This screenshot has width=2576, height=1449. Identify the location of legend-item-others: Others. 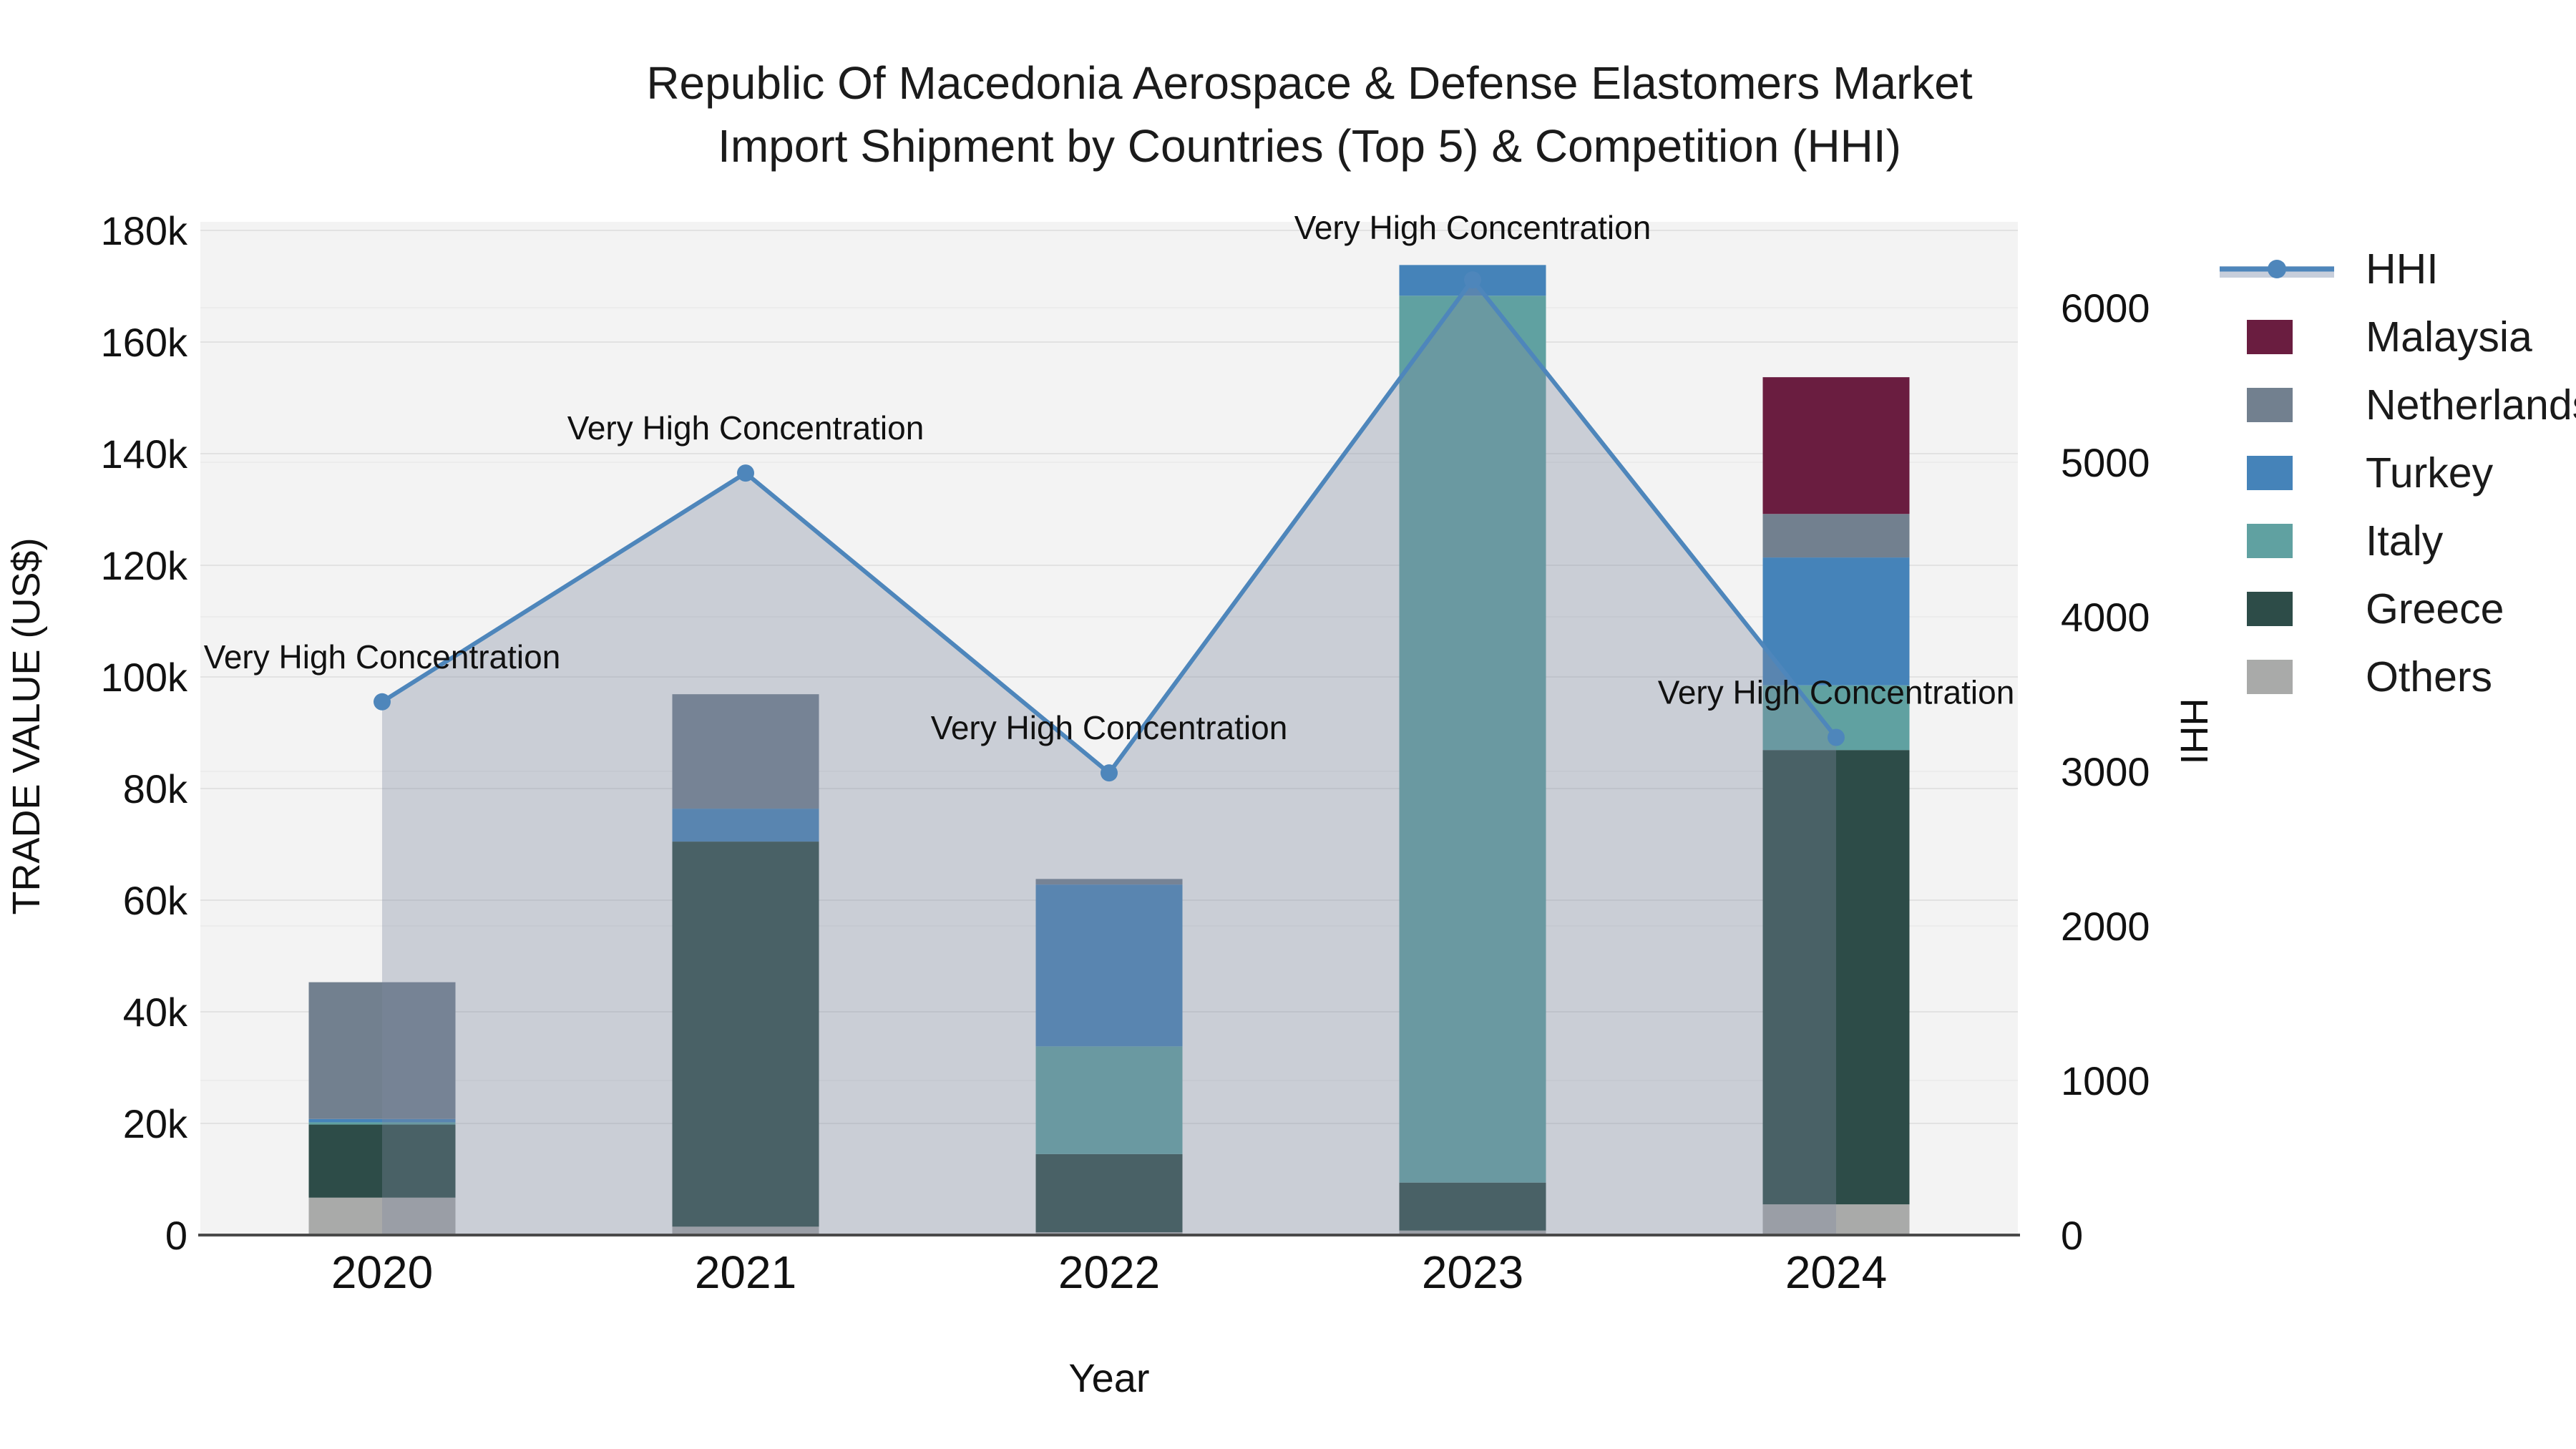
(2396, 677).